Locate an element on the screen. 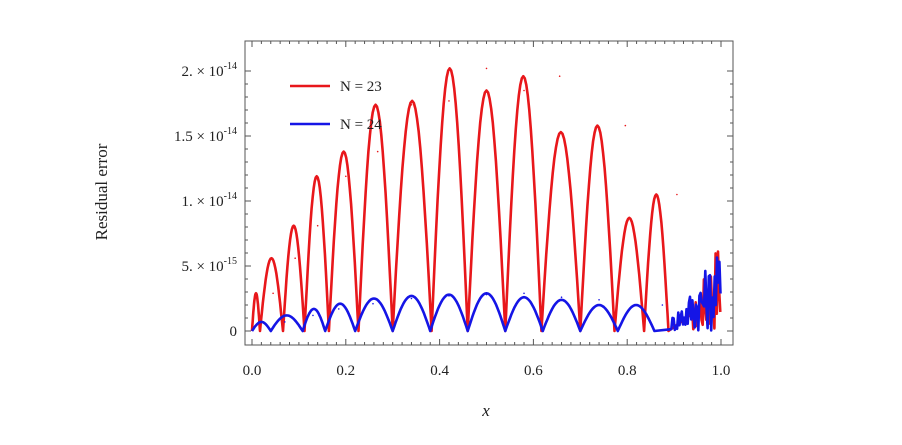  y-tick-label: 5. × 10-15 is located at coordinates (209, 265).